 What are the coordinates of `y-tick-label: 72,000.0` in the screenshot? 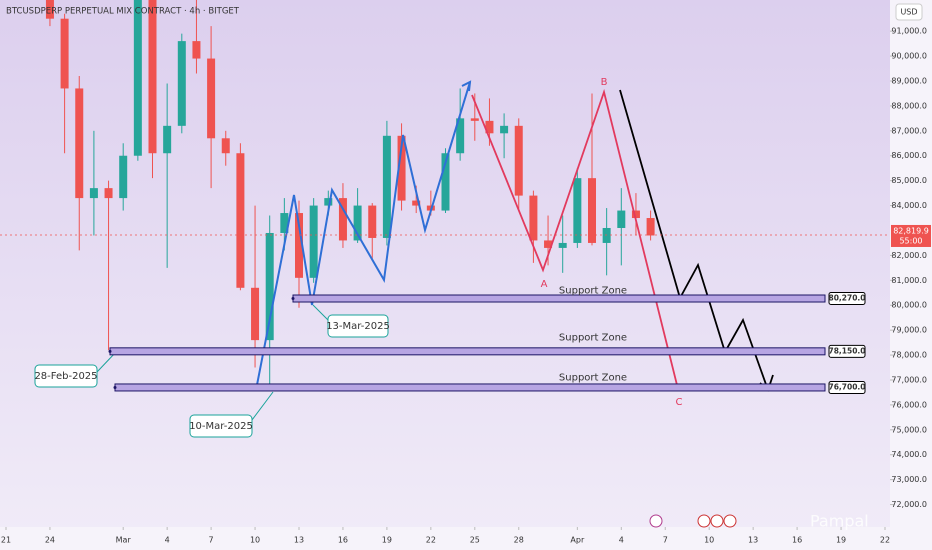 It's located at (909, 504).